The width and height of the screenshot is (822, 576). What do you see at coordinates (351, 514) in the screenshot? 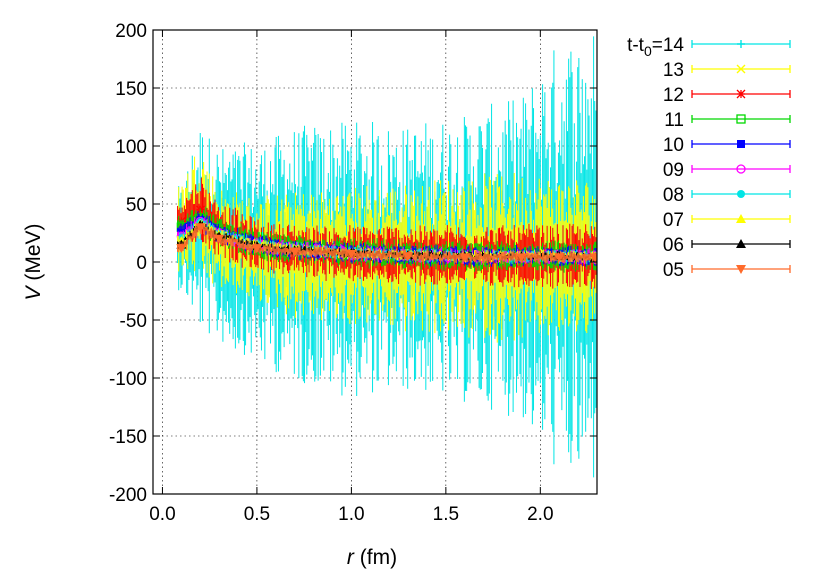
I see `x-tick-label: 1.0` at bounding box center [351, 514].